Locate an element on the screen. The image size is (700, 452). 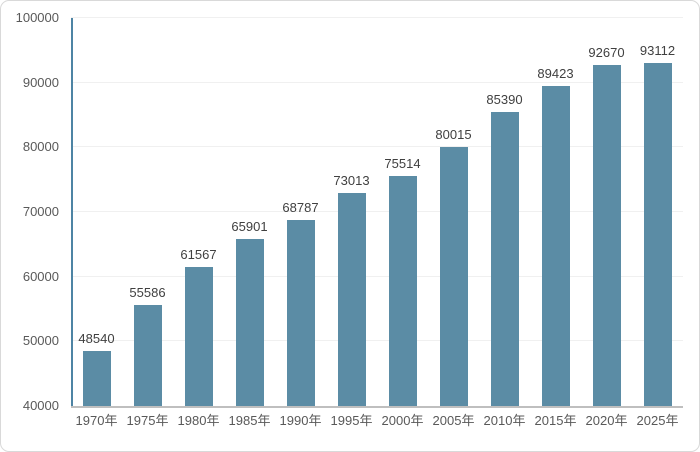
x-axis-tick-label: 2020年 is located at coordinates (606, 420).